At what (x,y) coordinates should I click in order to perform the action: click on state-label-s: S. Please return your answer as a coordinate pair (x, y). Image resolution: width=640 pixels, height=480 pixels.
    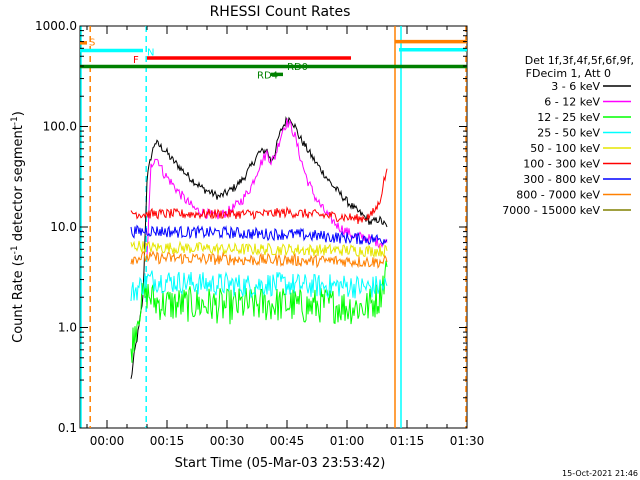
    Looking at the image, I should click on (92, 43).